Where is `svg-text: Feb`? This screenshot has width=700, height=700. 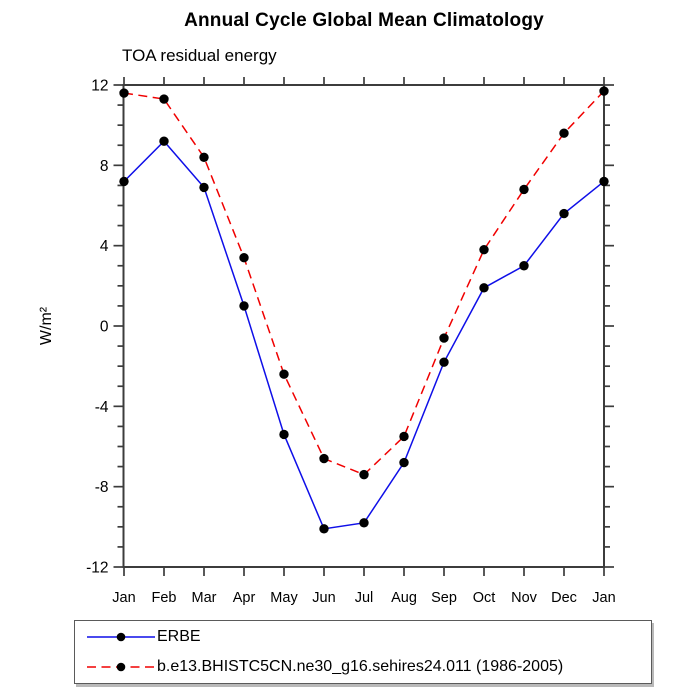 svg-text: Feb is located at coordinates (164, 598).